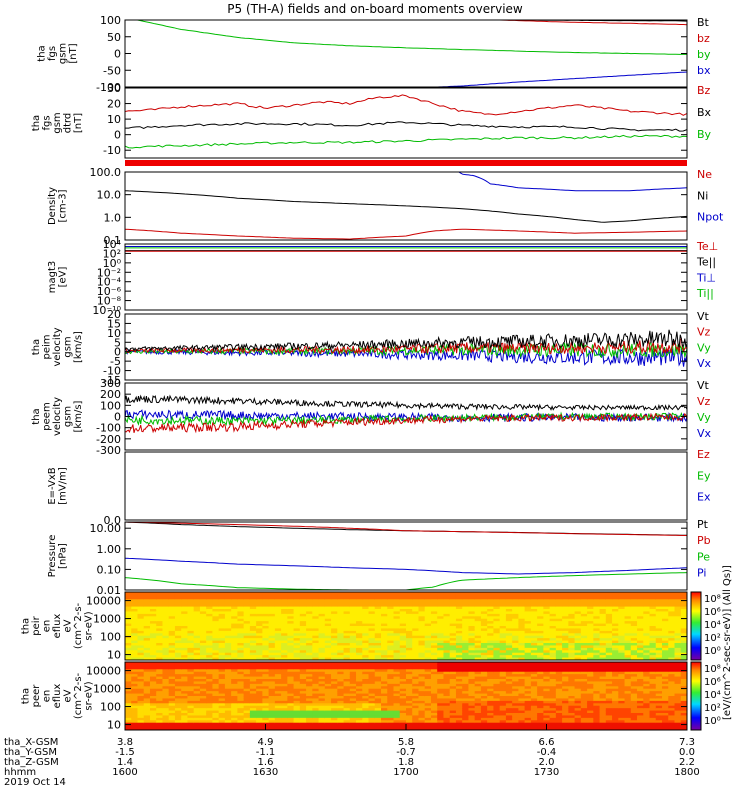  I want to click on legend-Npot: Npot, so click(710, 217).